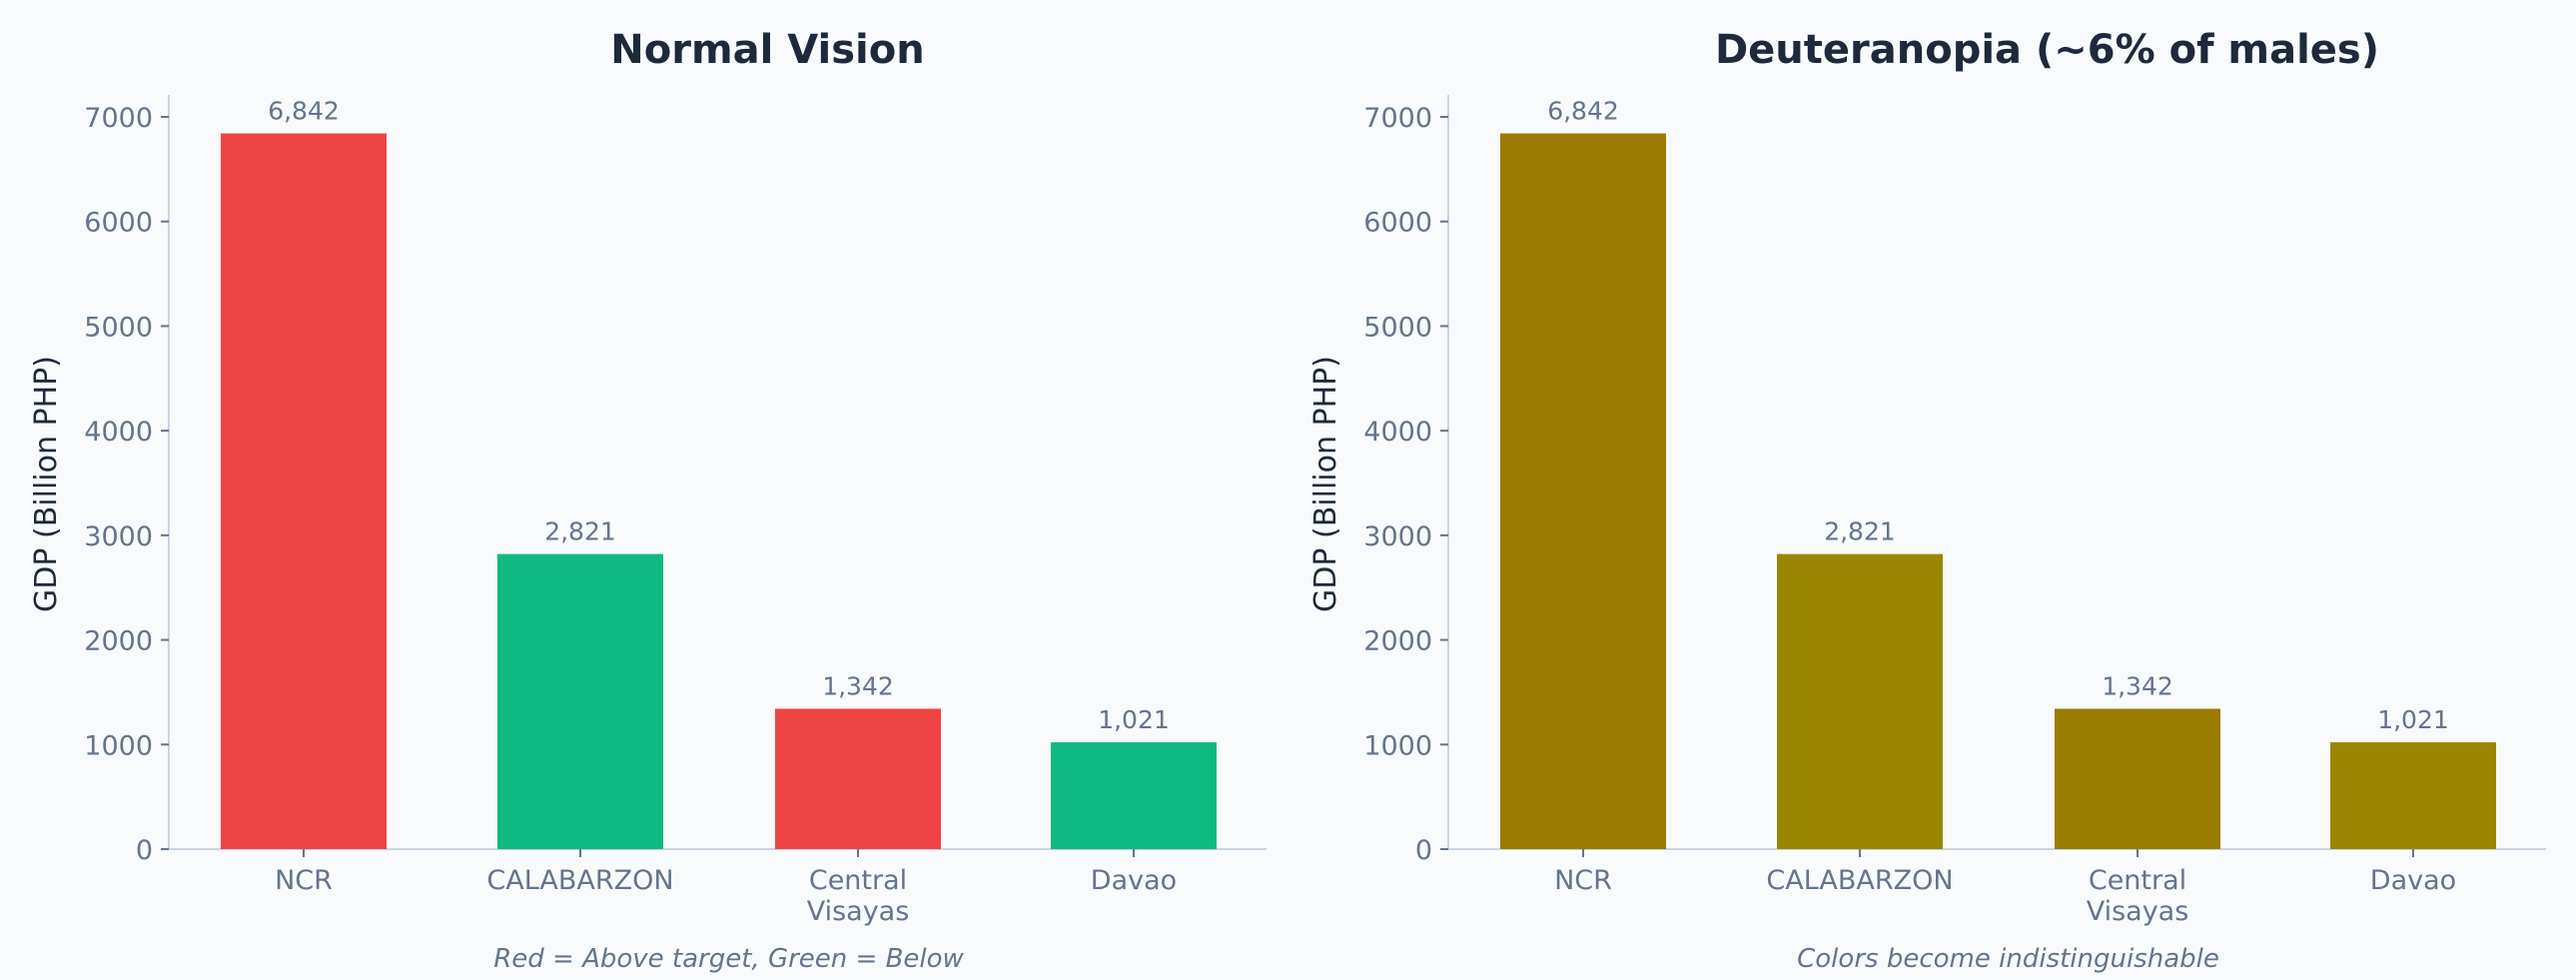 The image size is (2576, 980). I want to click on chart-title: Deuteranopia (~6% of males), so click(2047, 50).